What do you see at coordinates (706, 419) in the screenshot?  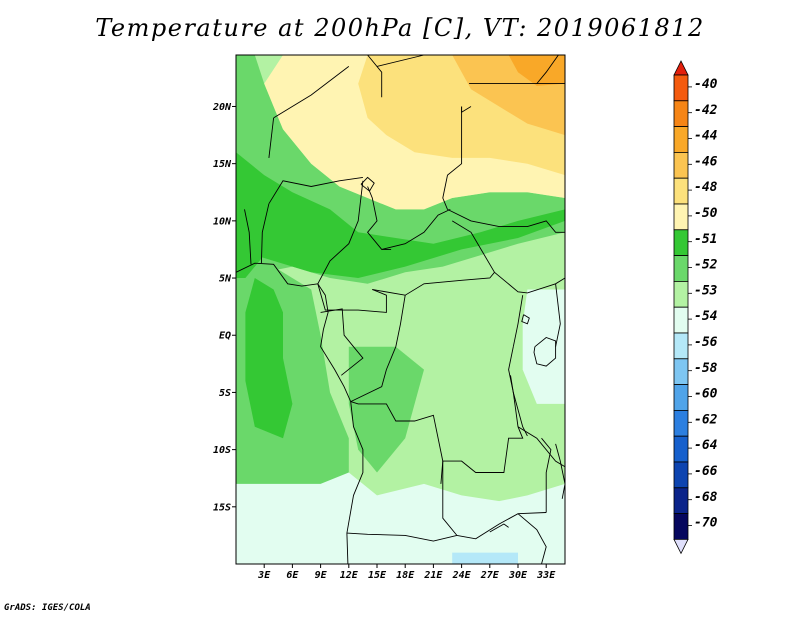 I see `colorbar-label: -62` at bounding box center [706, 419].